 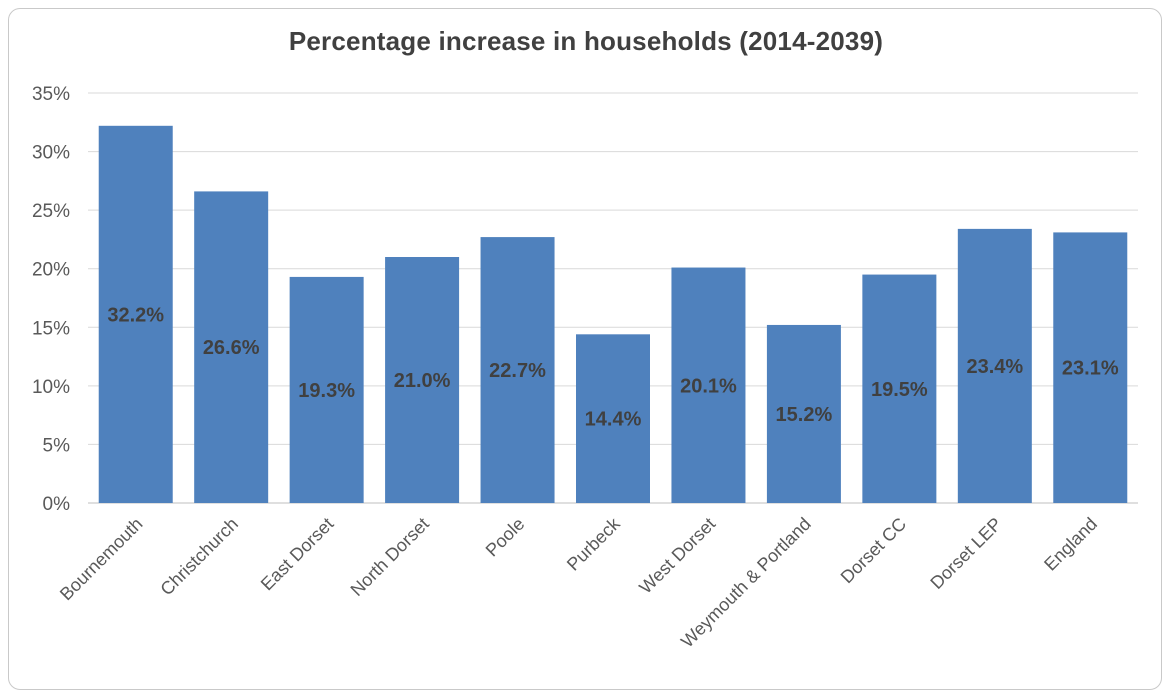 What do you see at coordinates (57, 504) in the screenshot?
I see `y-tick-label: 0%` at bounding box center [57, 504].